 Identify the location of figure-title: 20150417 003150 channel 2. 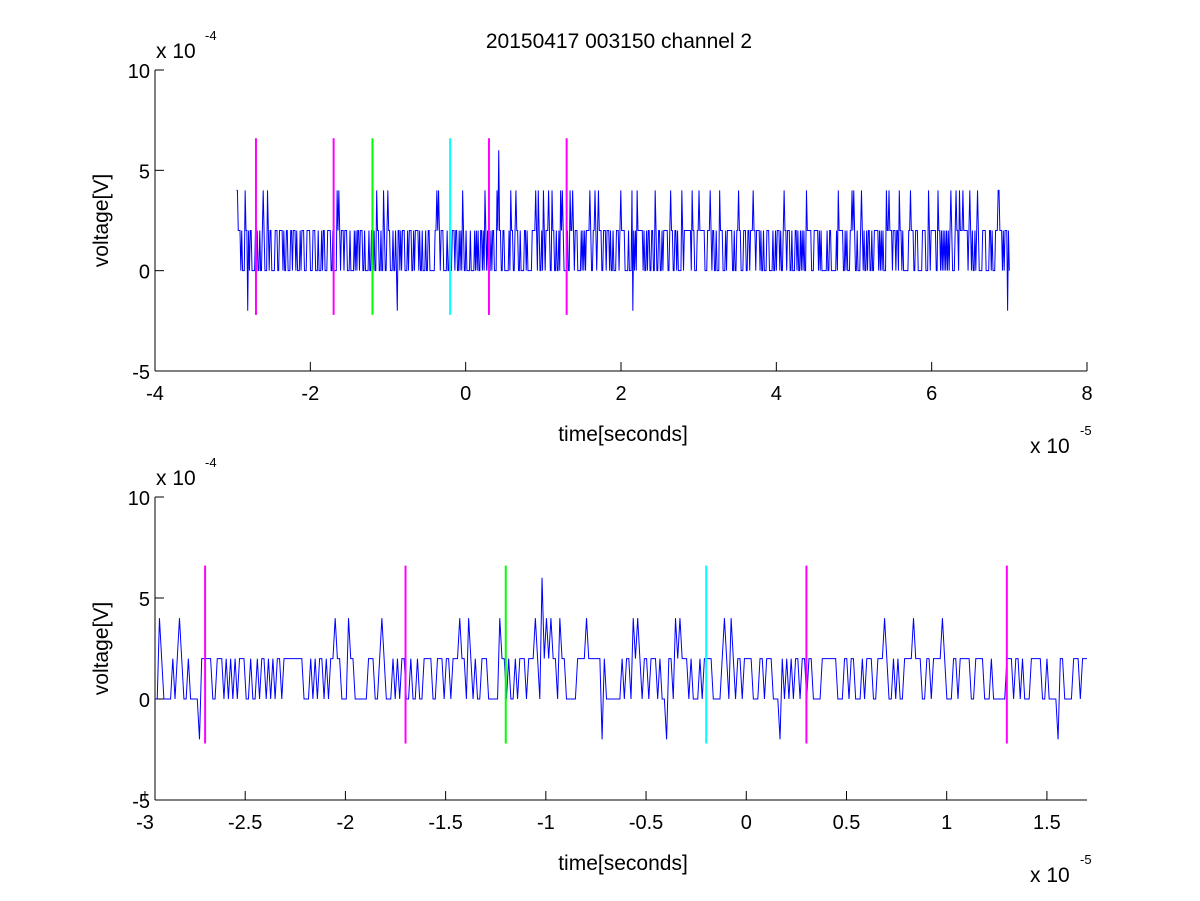
(619, 41).